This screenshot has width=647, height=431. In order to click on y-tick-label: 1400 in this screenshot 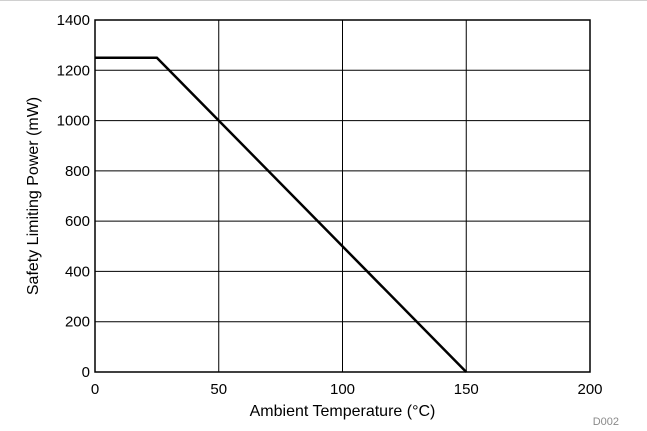, I will do `click(73, 20)`.